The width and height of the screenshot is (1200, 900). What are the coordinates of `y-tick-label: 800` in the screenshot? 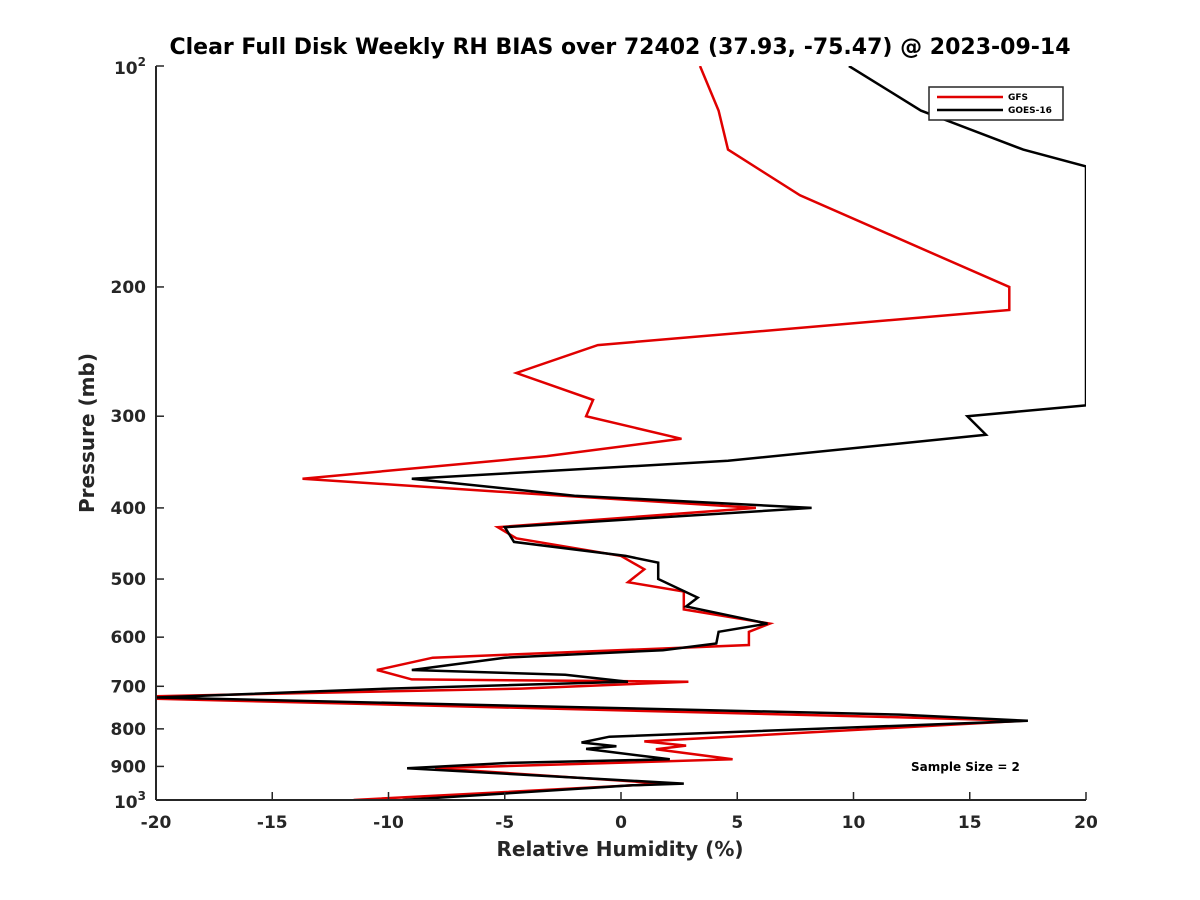 It's located at (129, 730).